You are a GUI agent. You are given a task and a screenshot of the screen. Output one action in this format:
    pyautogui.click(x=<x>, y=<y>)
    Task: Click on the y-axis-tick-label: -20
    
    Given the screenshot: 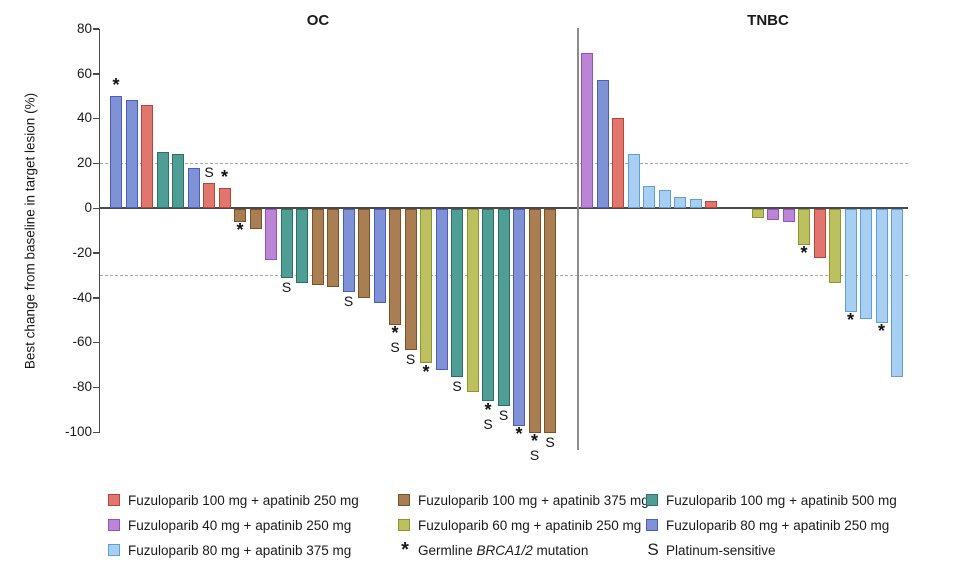 What is the action you would take?
    pyautogui.click(x=82, y=252)
    